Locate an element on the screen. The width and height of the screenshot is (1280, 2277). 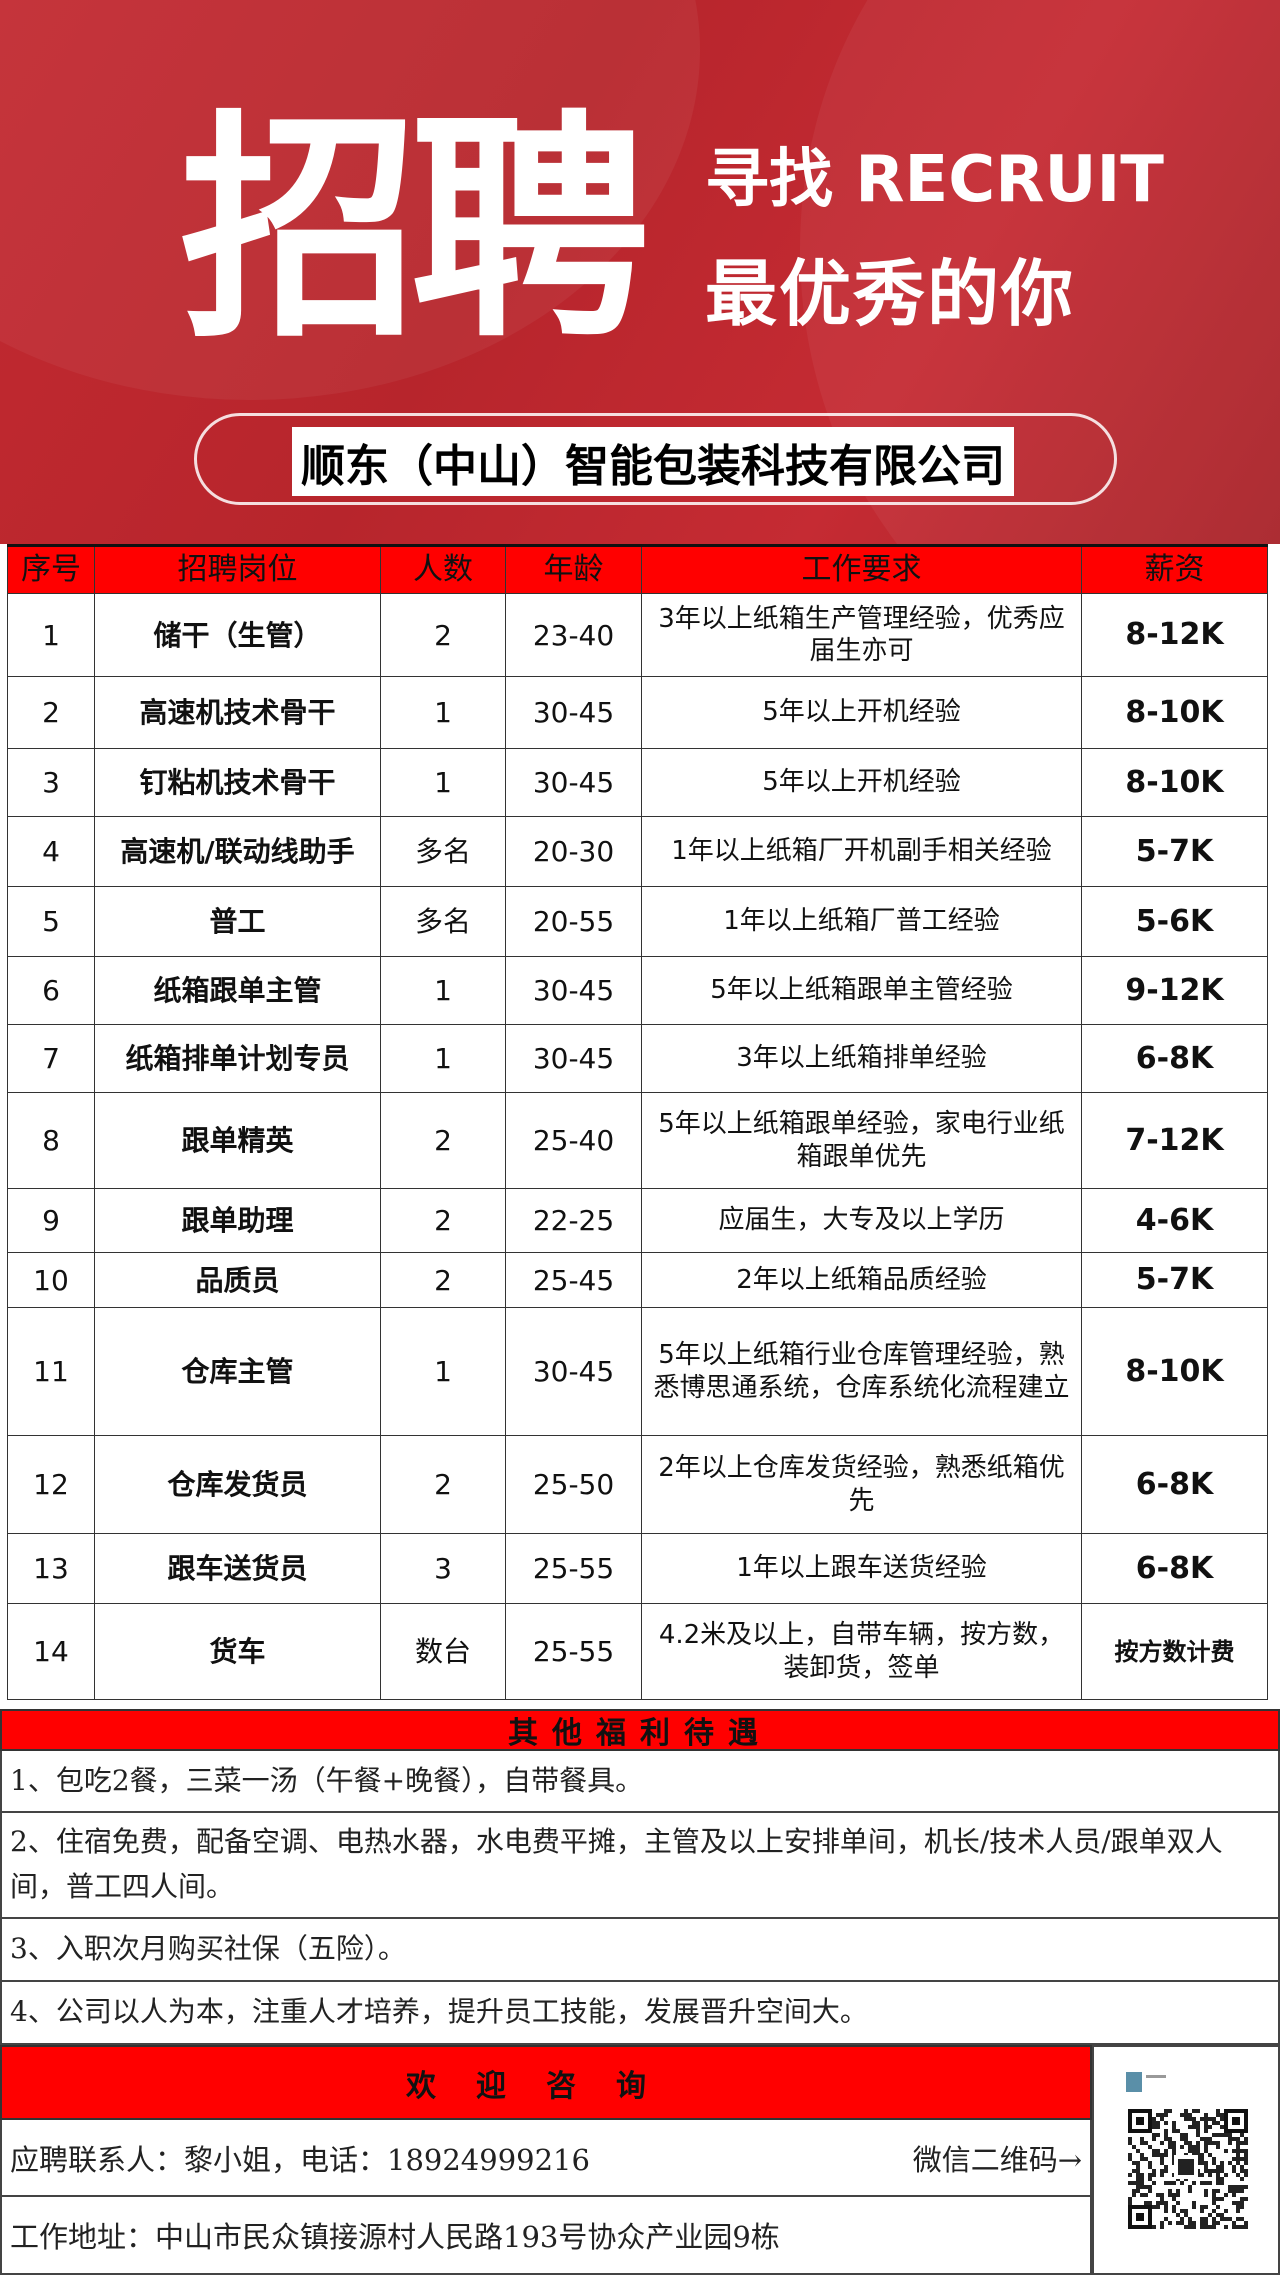
cell-no: 10 is located at coordinates (51, 1280).